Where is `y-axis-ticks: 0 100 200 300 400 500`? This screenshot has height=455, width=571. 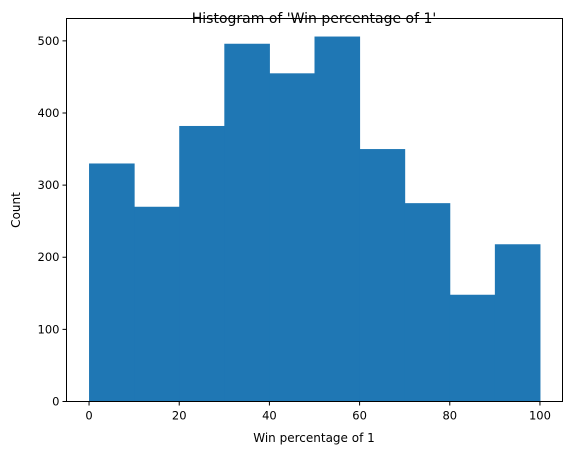
y-axis-ticks: 0 100 200 300 400 500 is located at coordinates (52, 221).